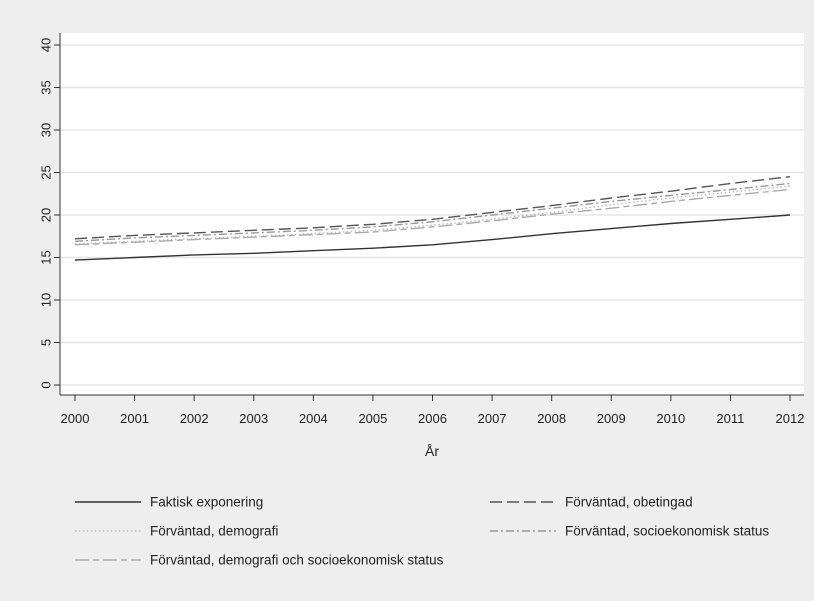  Describe the element at coordinates (629, 502) in the screenshot. I see `legend-label: Förväntad, obetingad` at that location.